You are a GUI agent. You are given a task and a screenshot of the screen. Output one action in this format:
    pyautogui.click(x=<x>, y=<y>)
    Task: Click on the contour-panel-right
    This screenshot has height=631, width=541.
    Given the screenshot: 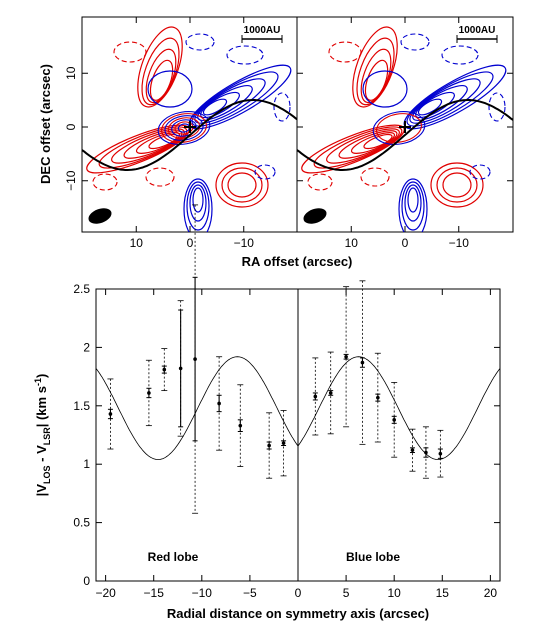 What is the action you would take?
    pyautogui.click(x=405, y=129)
    